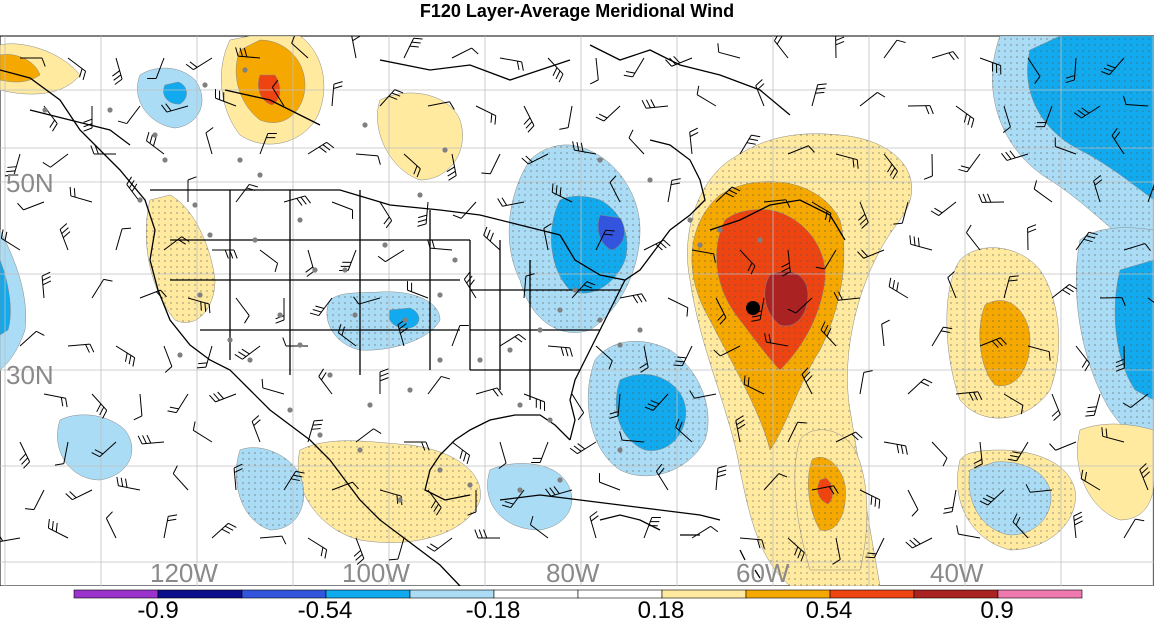 This screenshot has width=1154, height=622. Describe the element at coordinates (763, 572) in the screenshot. I see `lon-label-60w: 60W` at that location.